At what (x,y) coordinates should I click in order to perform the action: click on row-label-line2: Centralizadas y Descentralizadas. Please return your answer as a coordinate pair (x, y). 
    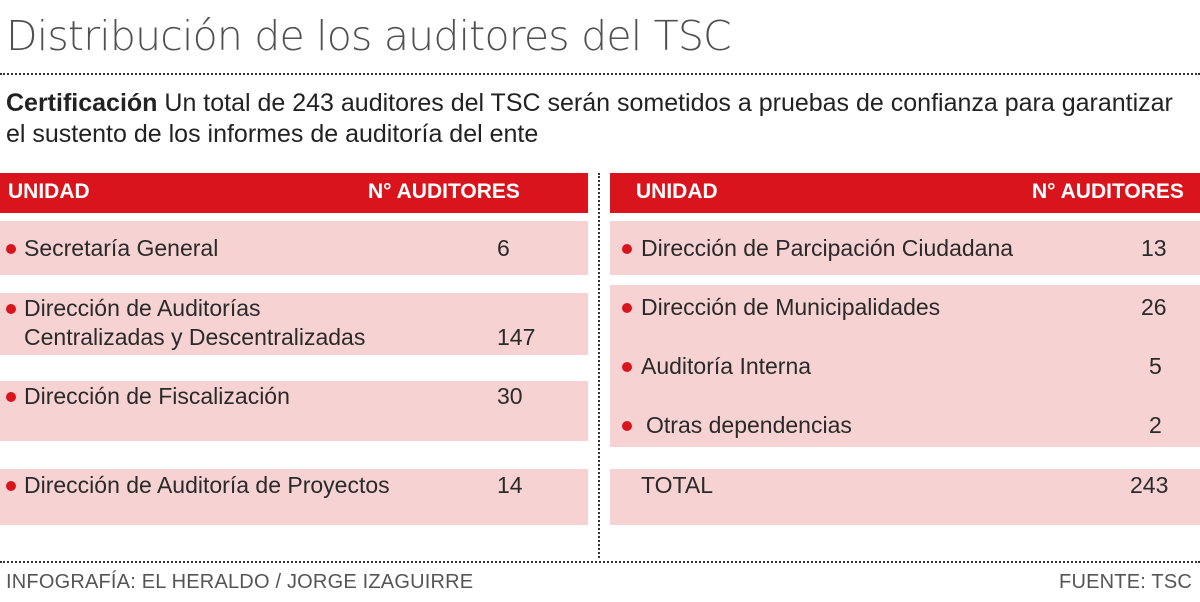
    Looking at the image, I should click on (195, 337).